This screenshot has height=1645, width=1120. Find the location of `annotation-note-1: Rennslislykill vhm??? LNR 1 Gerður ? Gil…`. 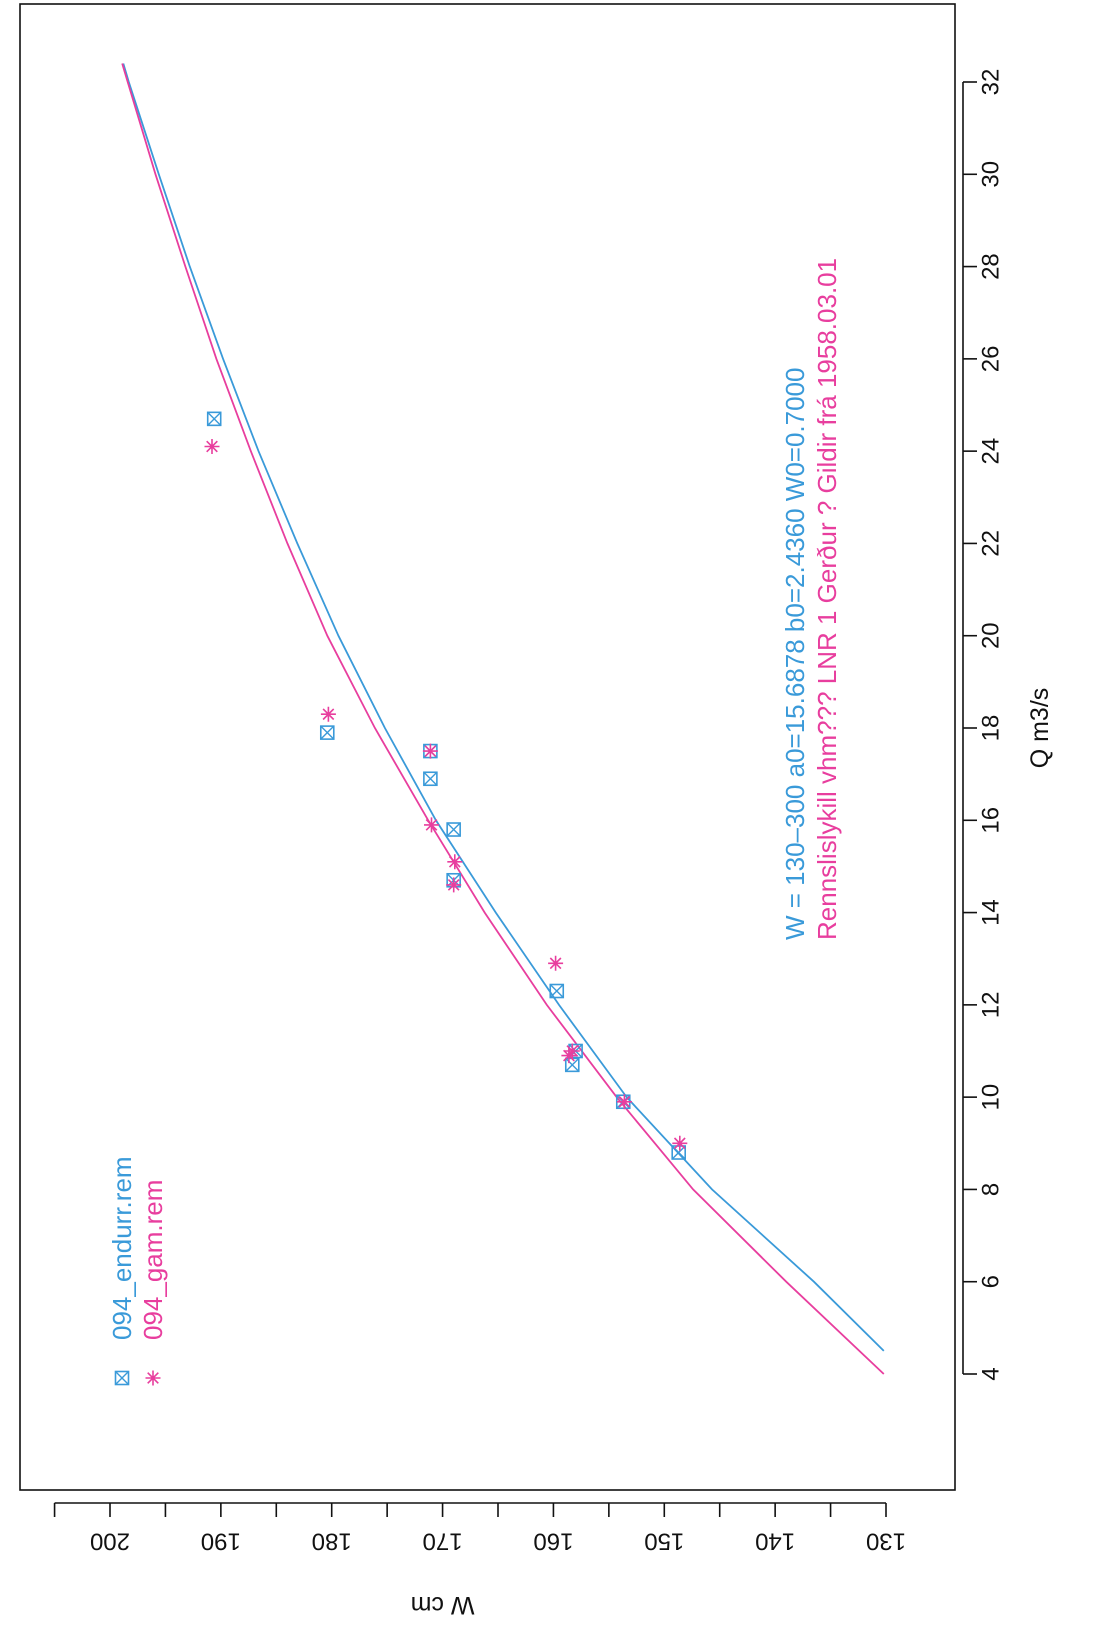

annotation-note-1: Rennslislykill vhm??? LNR 1 Gerður ? Gil… is located at coordinates (827, 599).